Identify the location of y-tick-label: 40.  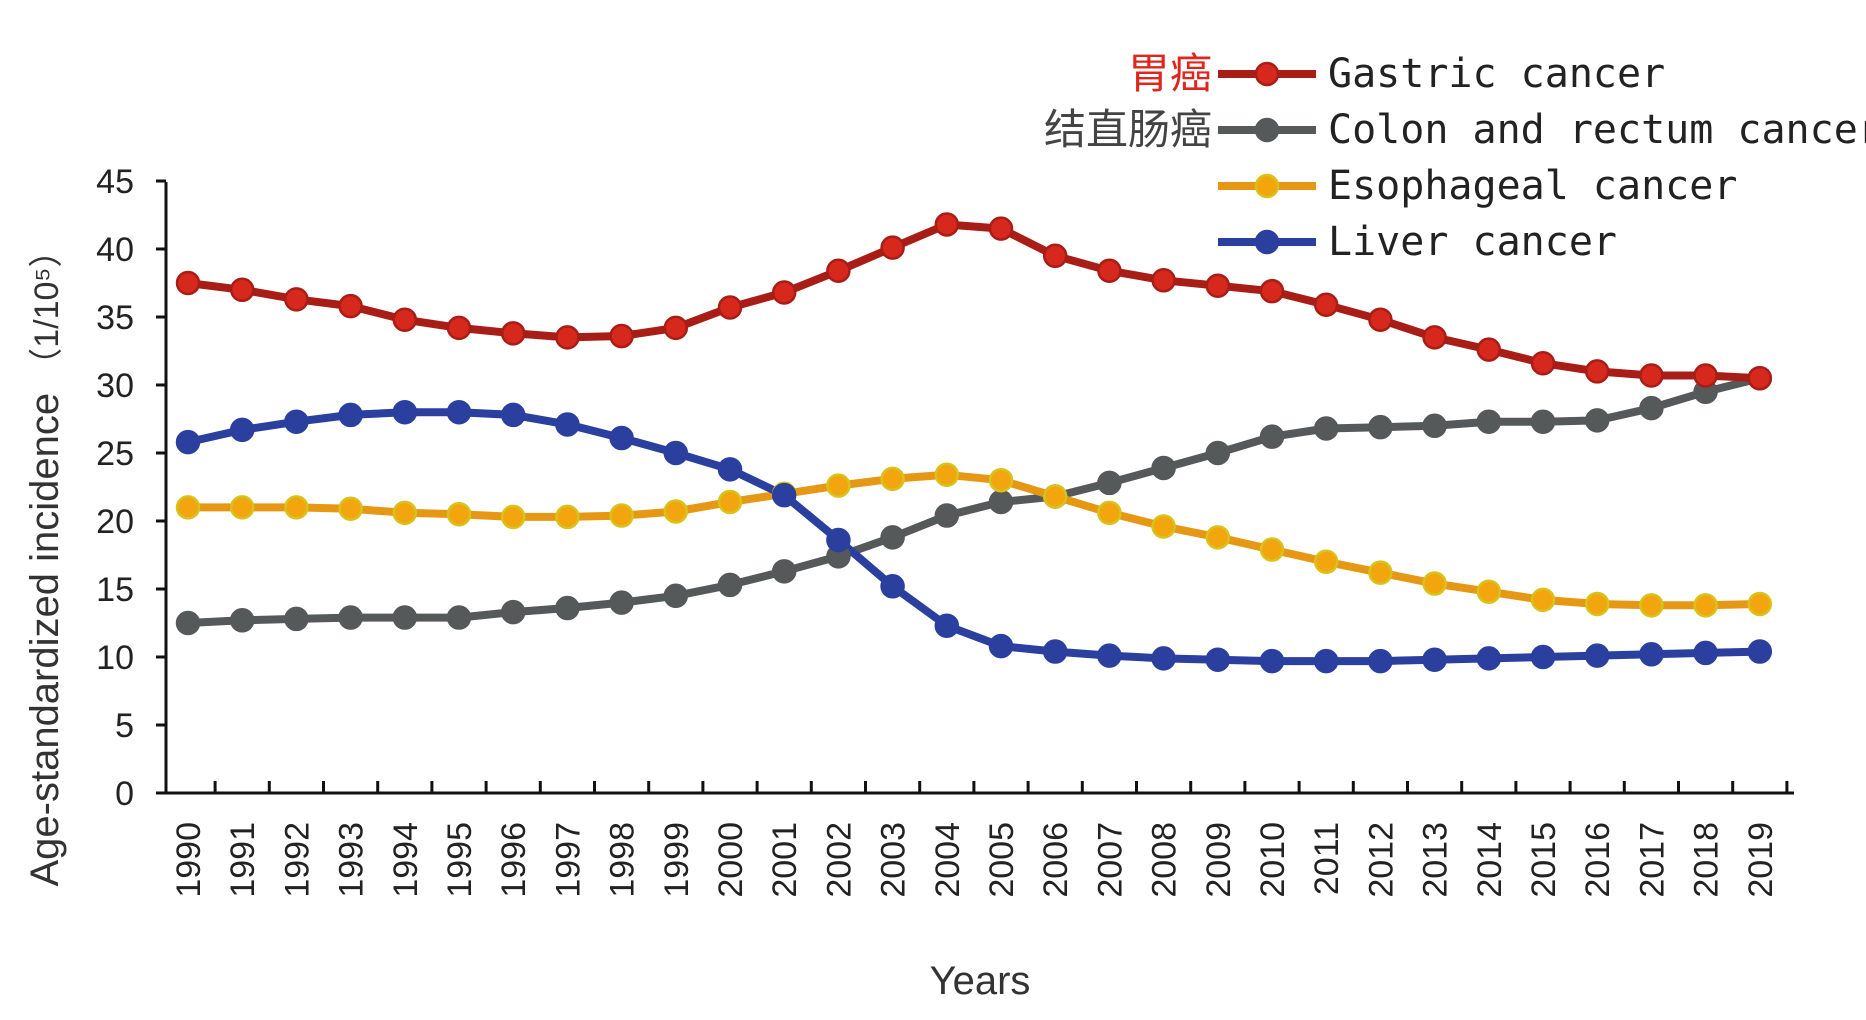
(115, 250).